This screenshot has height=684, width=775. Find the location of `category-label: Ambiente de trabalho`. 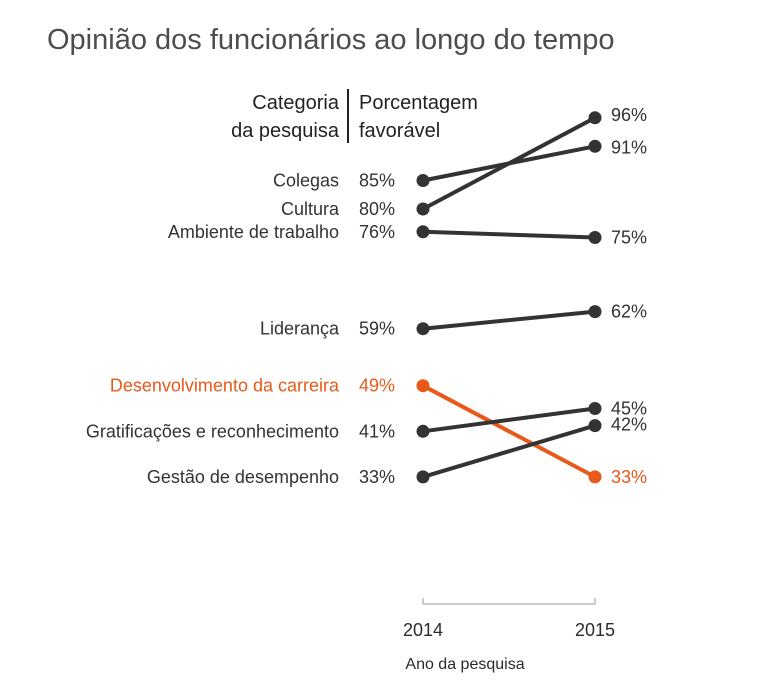

category-label: Ambiente de trabalho is located at coordinates (253, 232).